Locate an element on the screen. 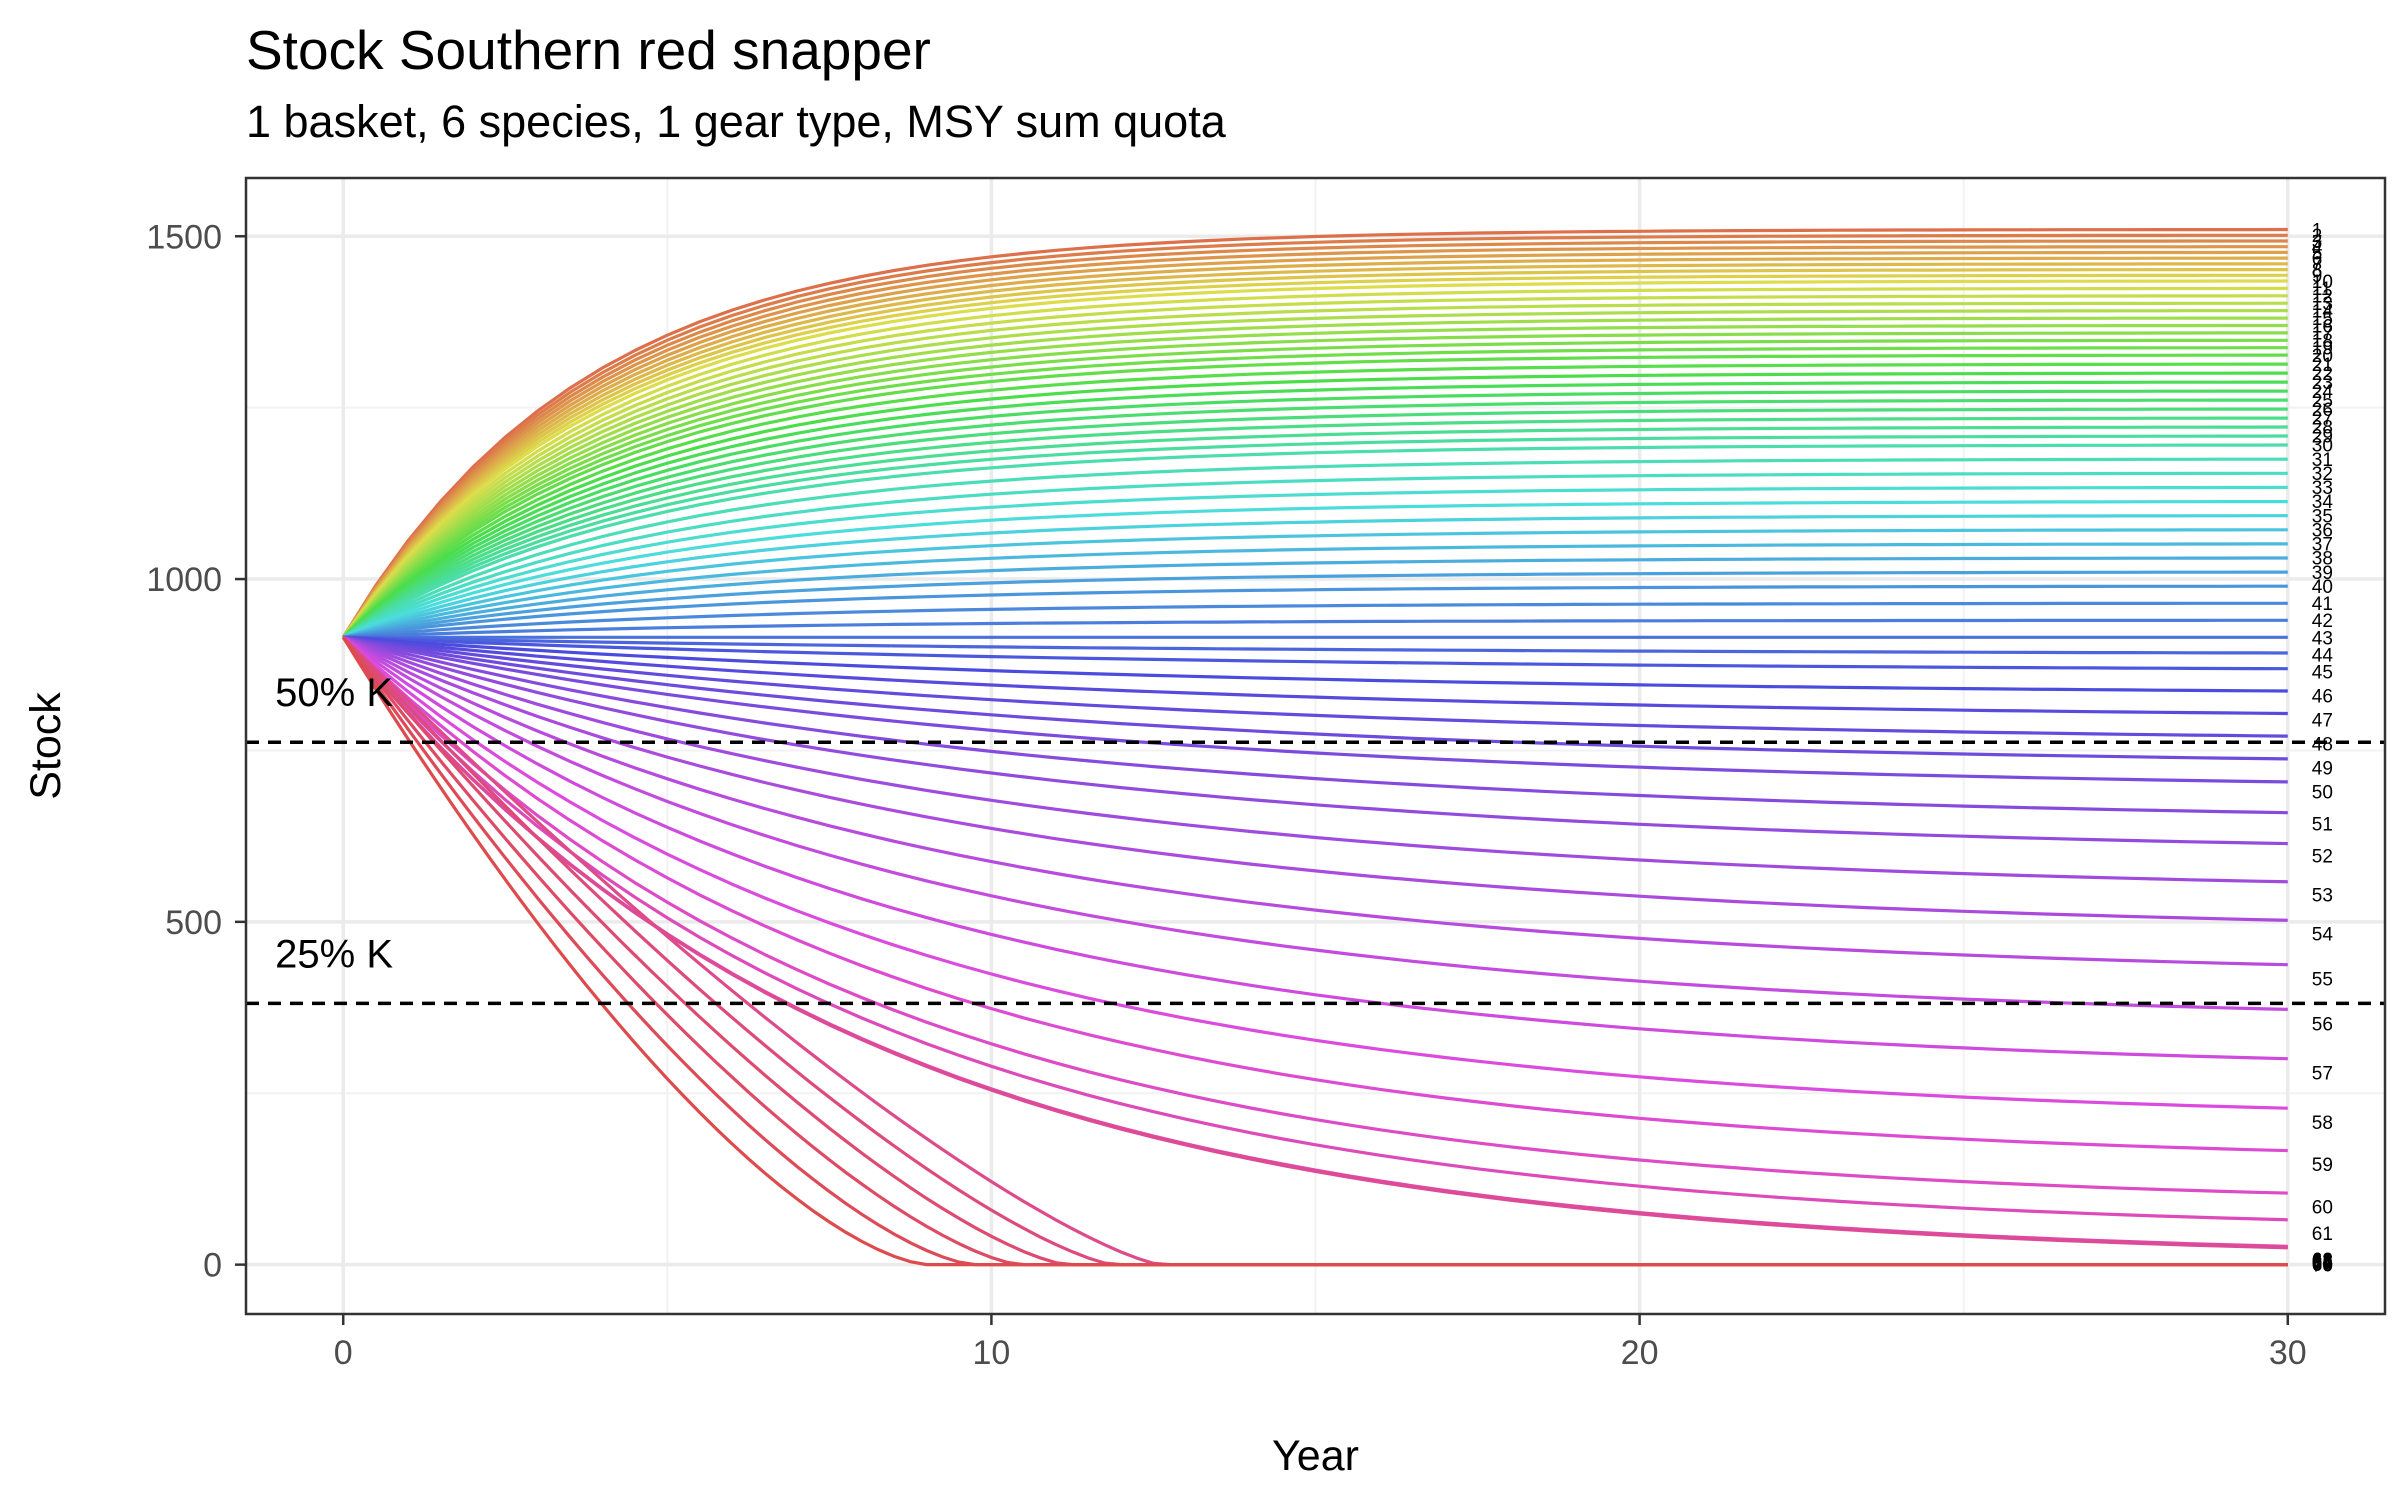 The image size is (2400, 1500). series-label-32: 32 is located at coordinates (2322, 474).